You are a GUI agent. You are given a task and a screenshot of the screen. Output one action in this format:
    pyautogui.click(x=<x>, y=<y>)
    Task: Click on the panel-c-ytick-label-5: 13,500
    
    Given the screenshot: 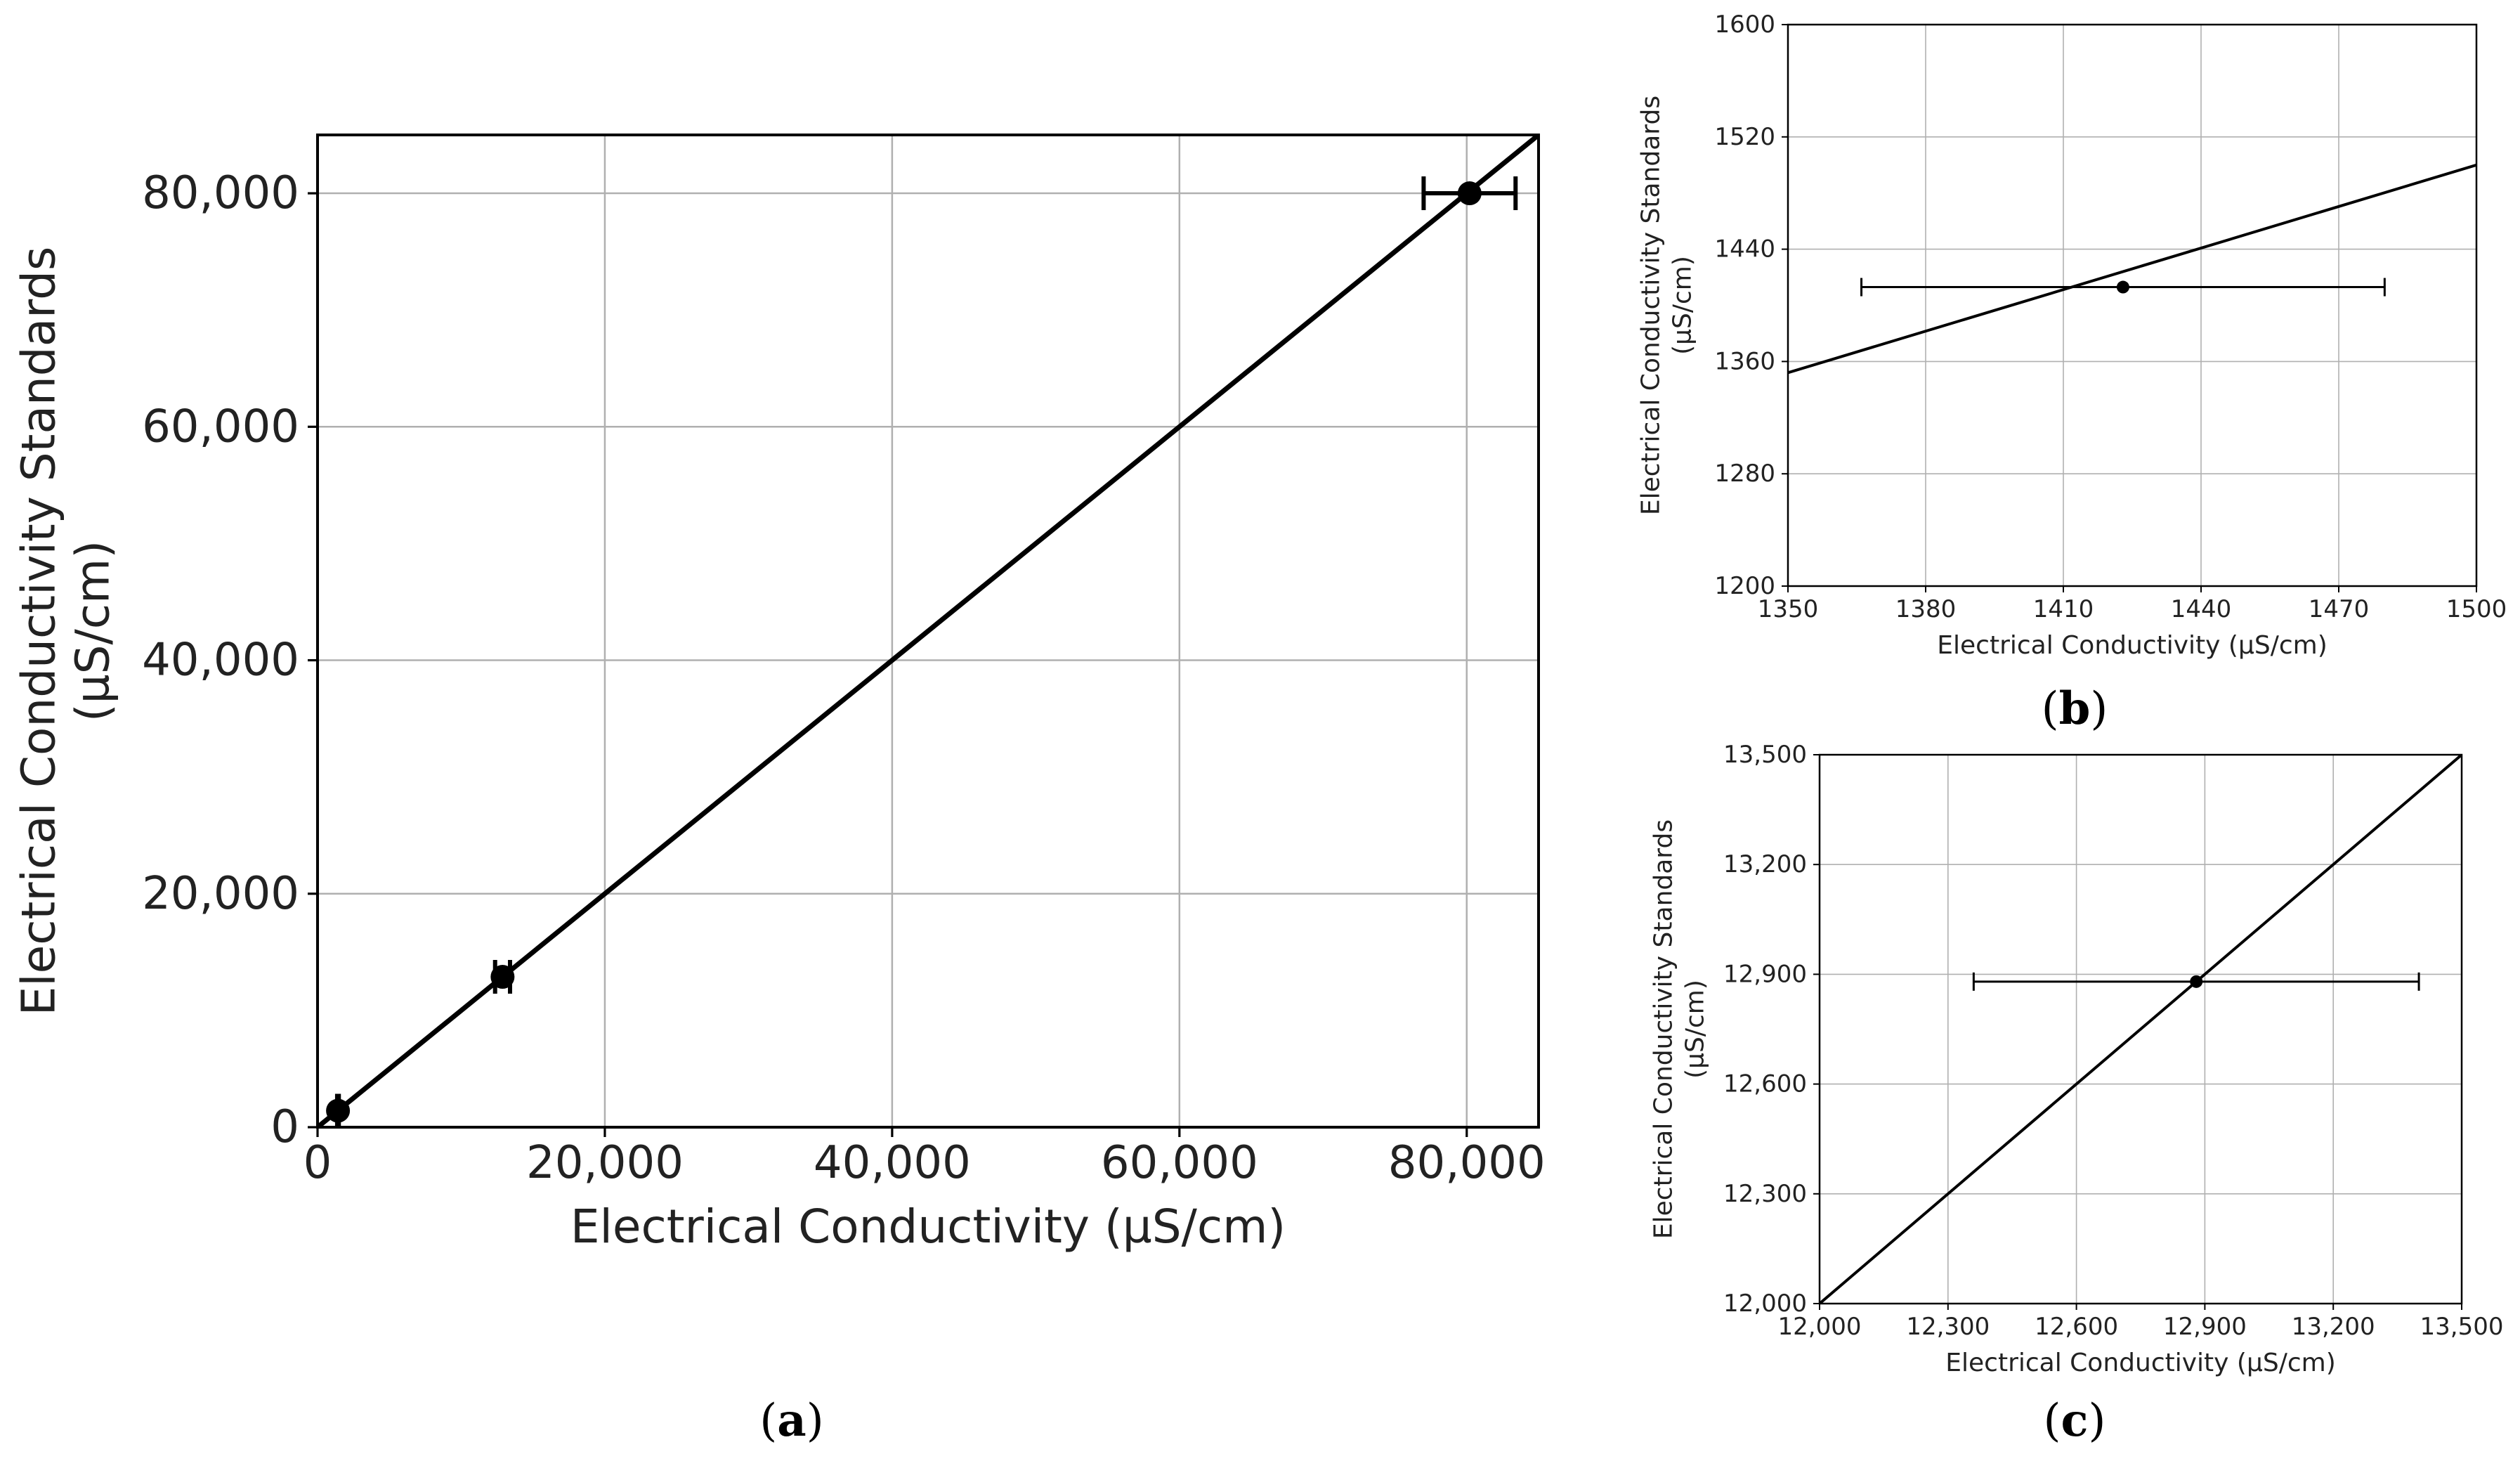 What is the action you would take?
    pyautogui.click(x=1765, y=755)
    